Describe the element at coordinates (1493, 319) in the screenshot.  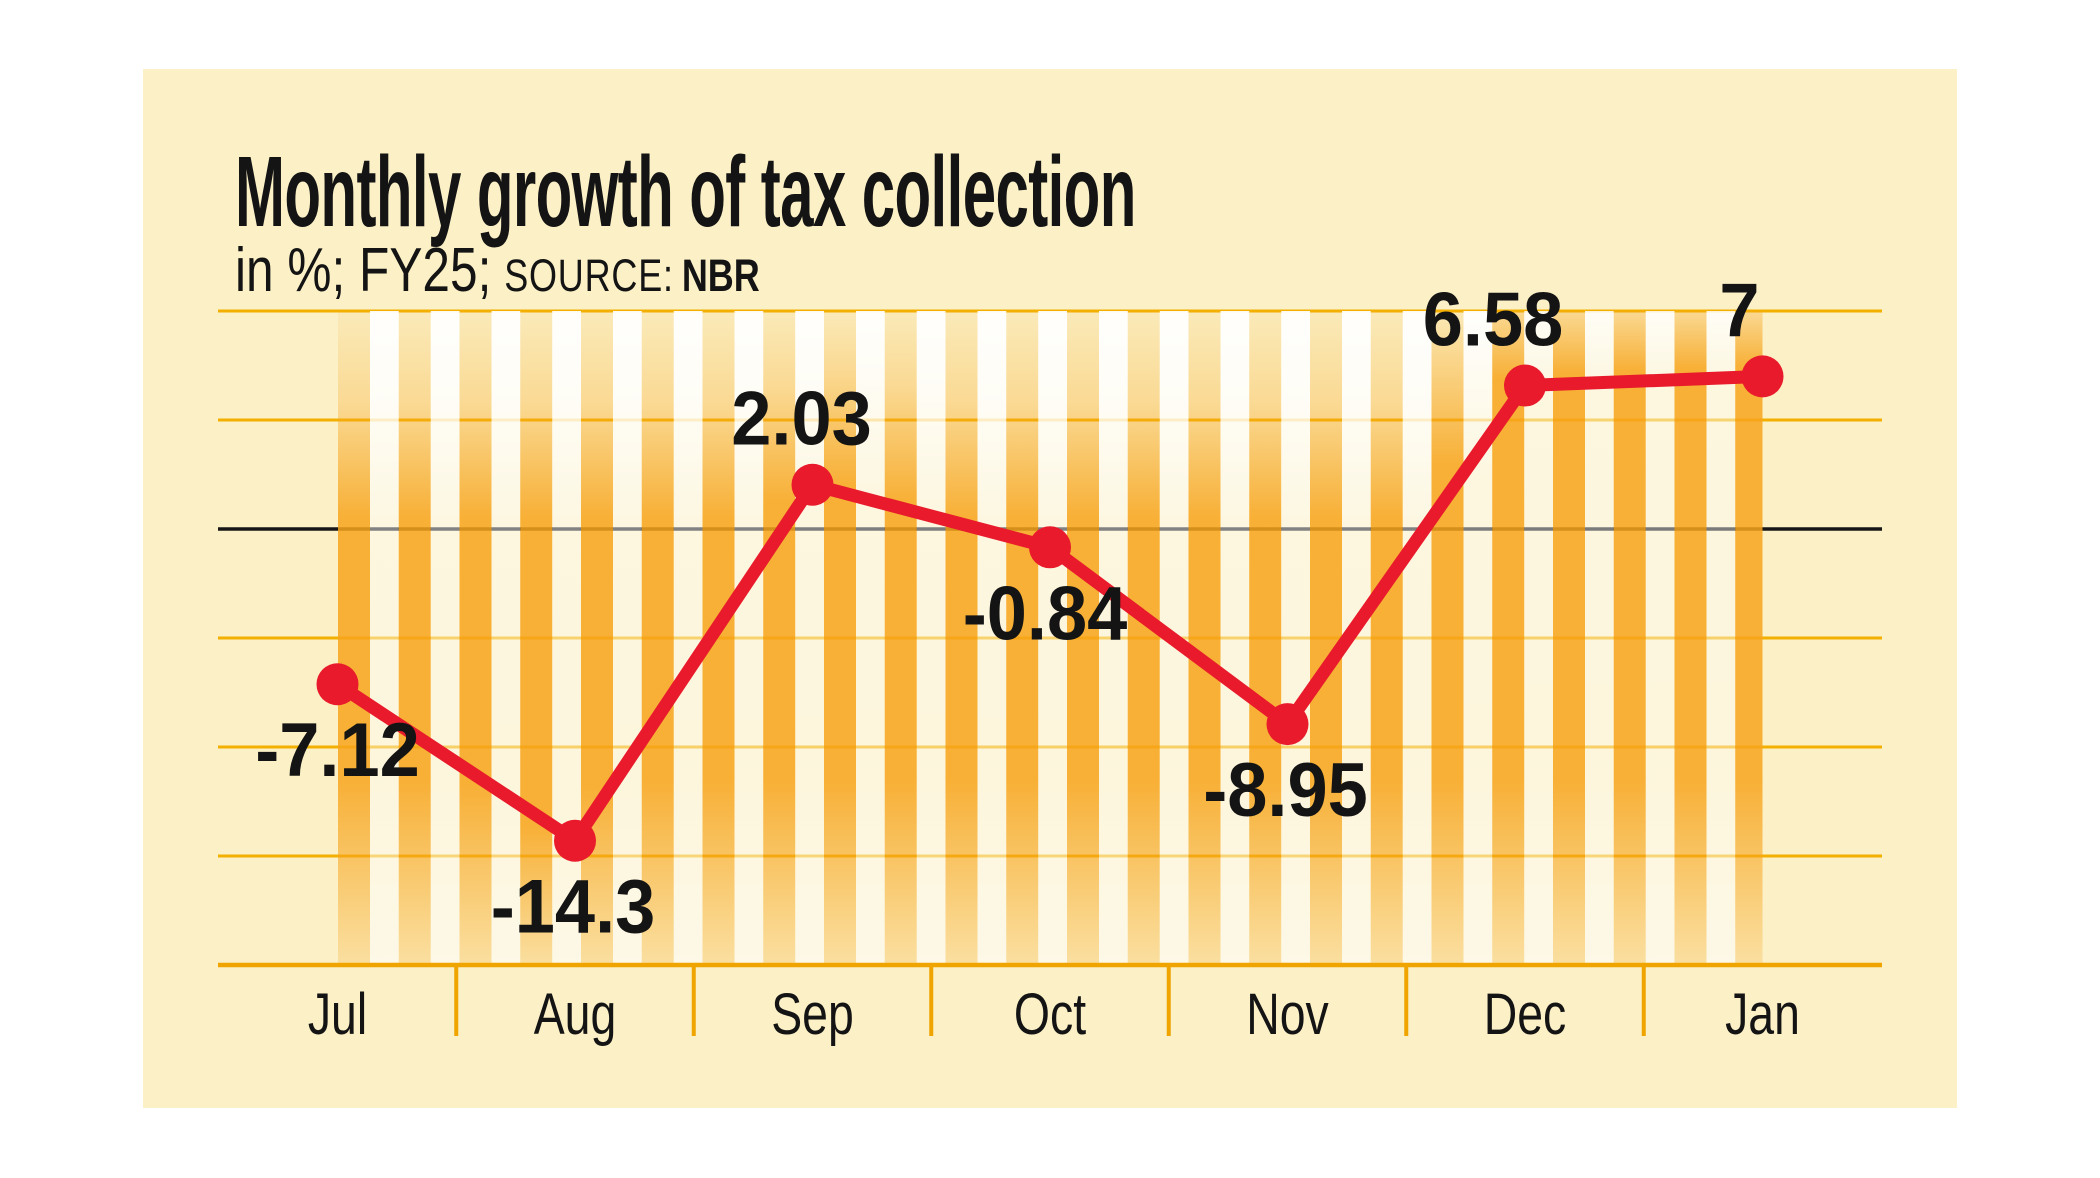
I see `value-label: 6.58` at that location.